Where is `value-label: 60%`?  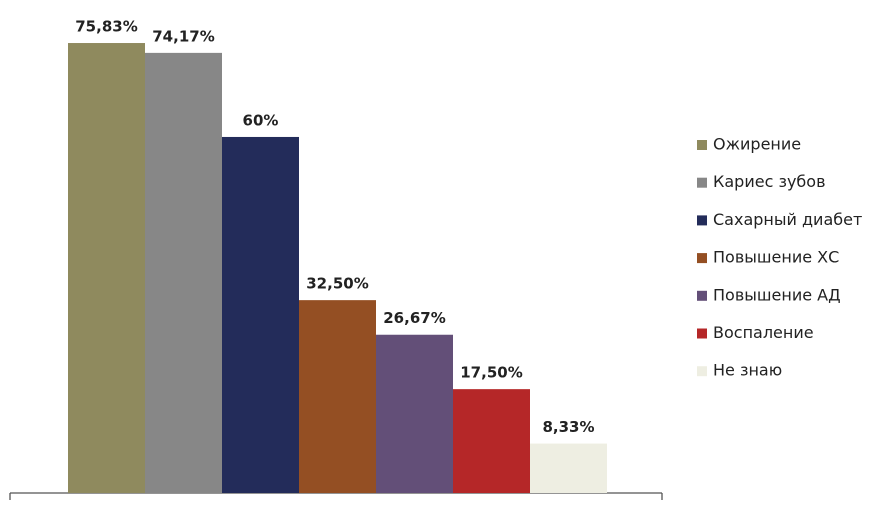
value-label: 60% is located at coordinates (261, 120).